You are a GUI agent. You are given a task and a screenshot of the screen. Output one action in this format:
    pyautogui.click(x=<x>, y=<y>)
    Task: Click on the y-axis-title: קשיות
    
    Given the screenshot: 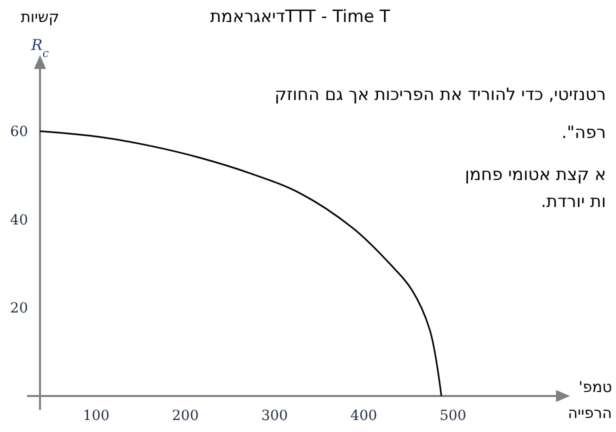 What is the action you would take?
    pyautogui.click(x=40, y=17)
    